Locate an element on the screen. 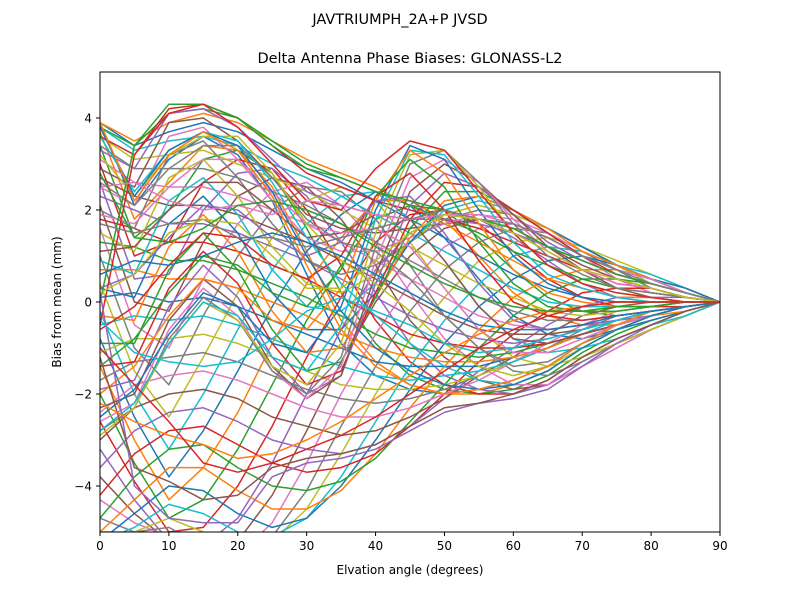 This screenshot has height=600, width=800. series-line-w09 is located at coordinates (410, 281).